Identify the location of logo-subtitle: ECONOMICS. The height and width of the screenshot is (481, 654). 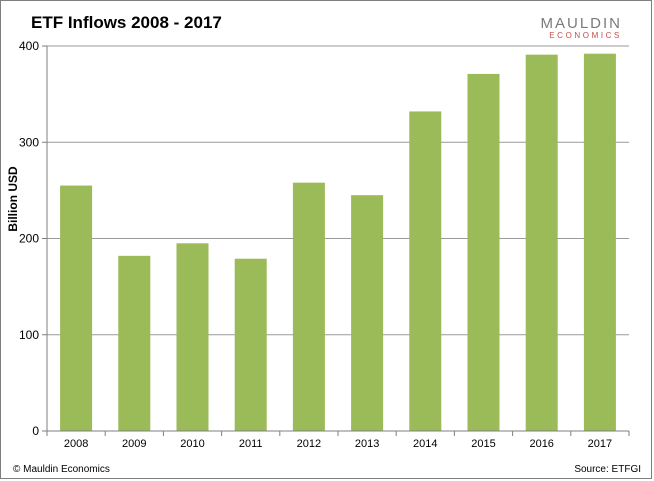
(585, 35).